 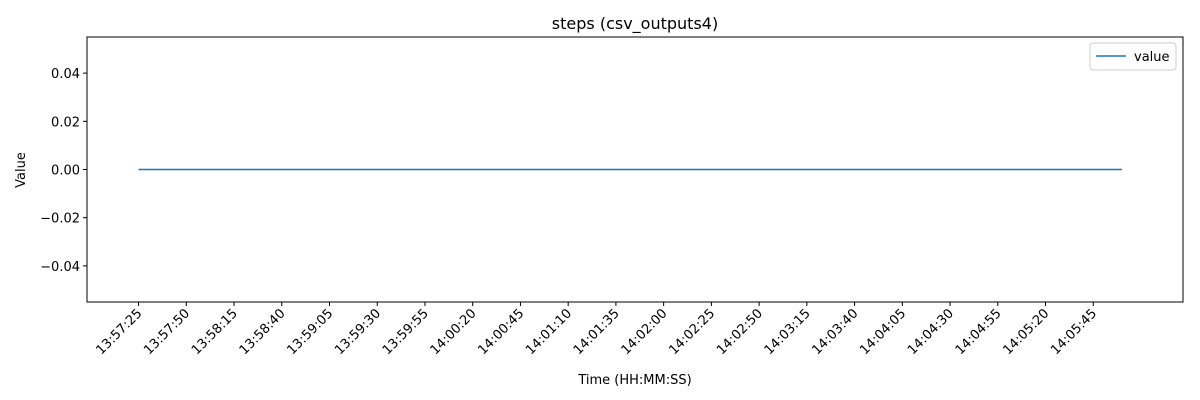 What do you see at coordinates (1074, 332) in the screenshot?
I see `x-tick-label: 14:05:45` at bounding box center [1074, 332].